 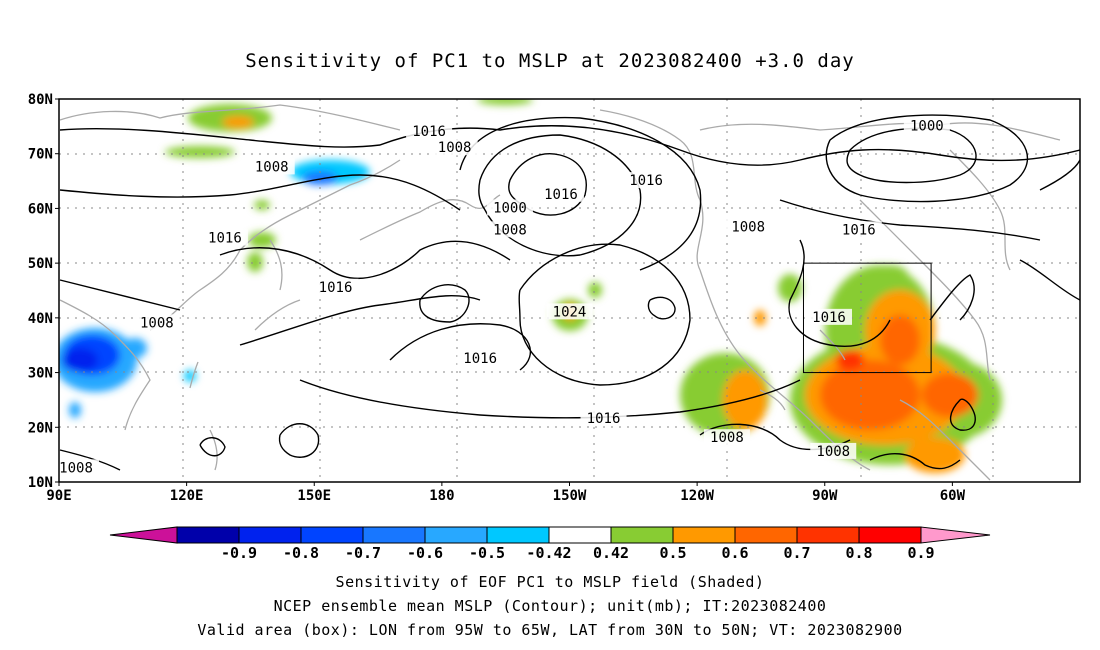 What do you see at coordinates (825, 496) in the screenshot?
I see `lon-label: 90W` at bounding box center [825, 496].